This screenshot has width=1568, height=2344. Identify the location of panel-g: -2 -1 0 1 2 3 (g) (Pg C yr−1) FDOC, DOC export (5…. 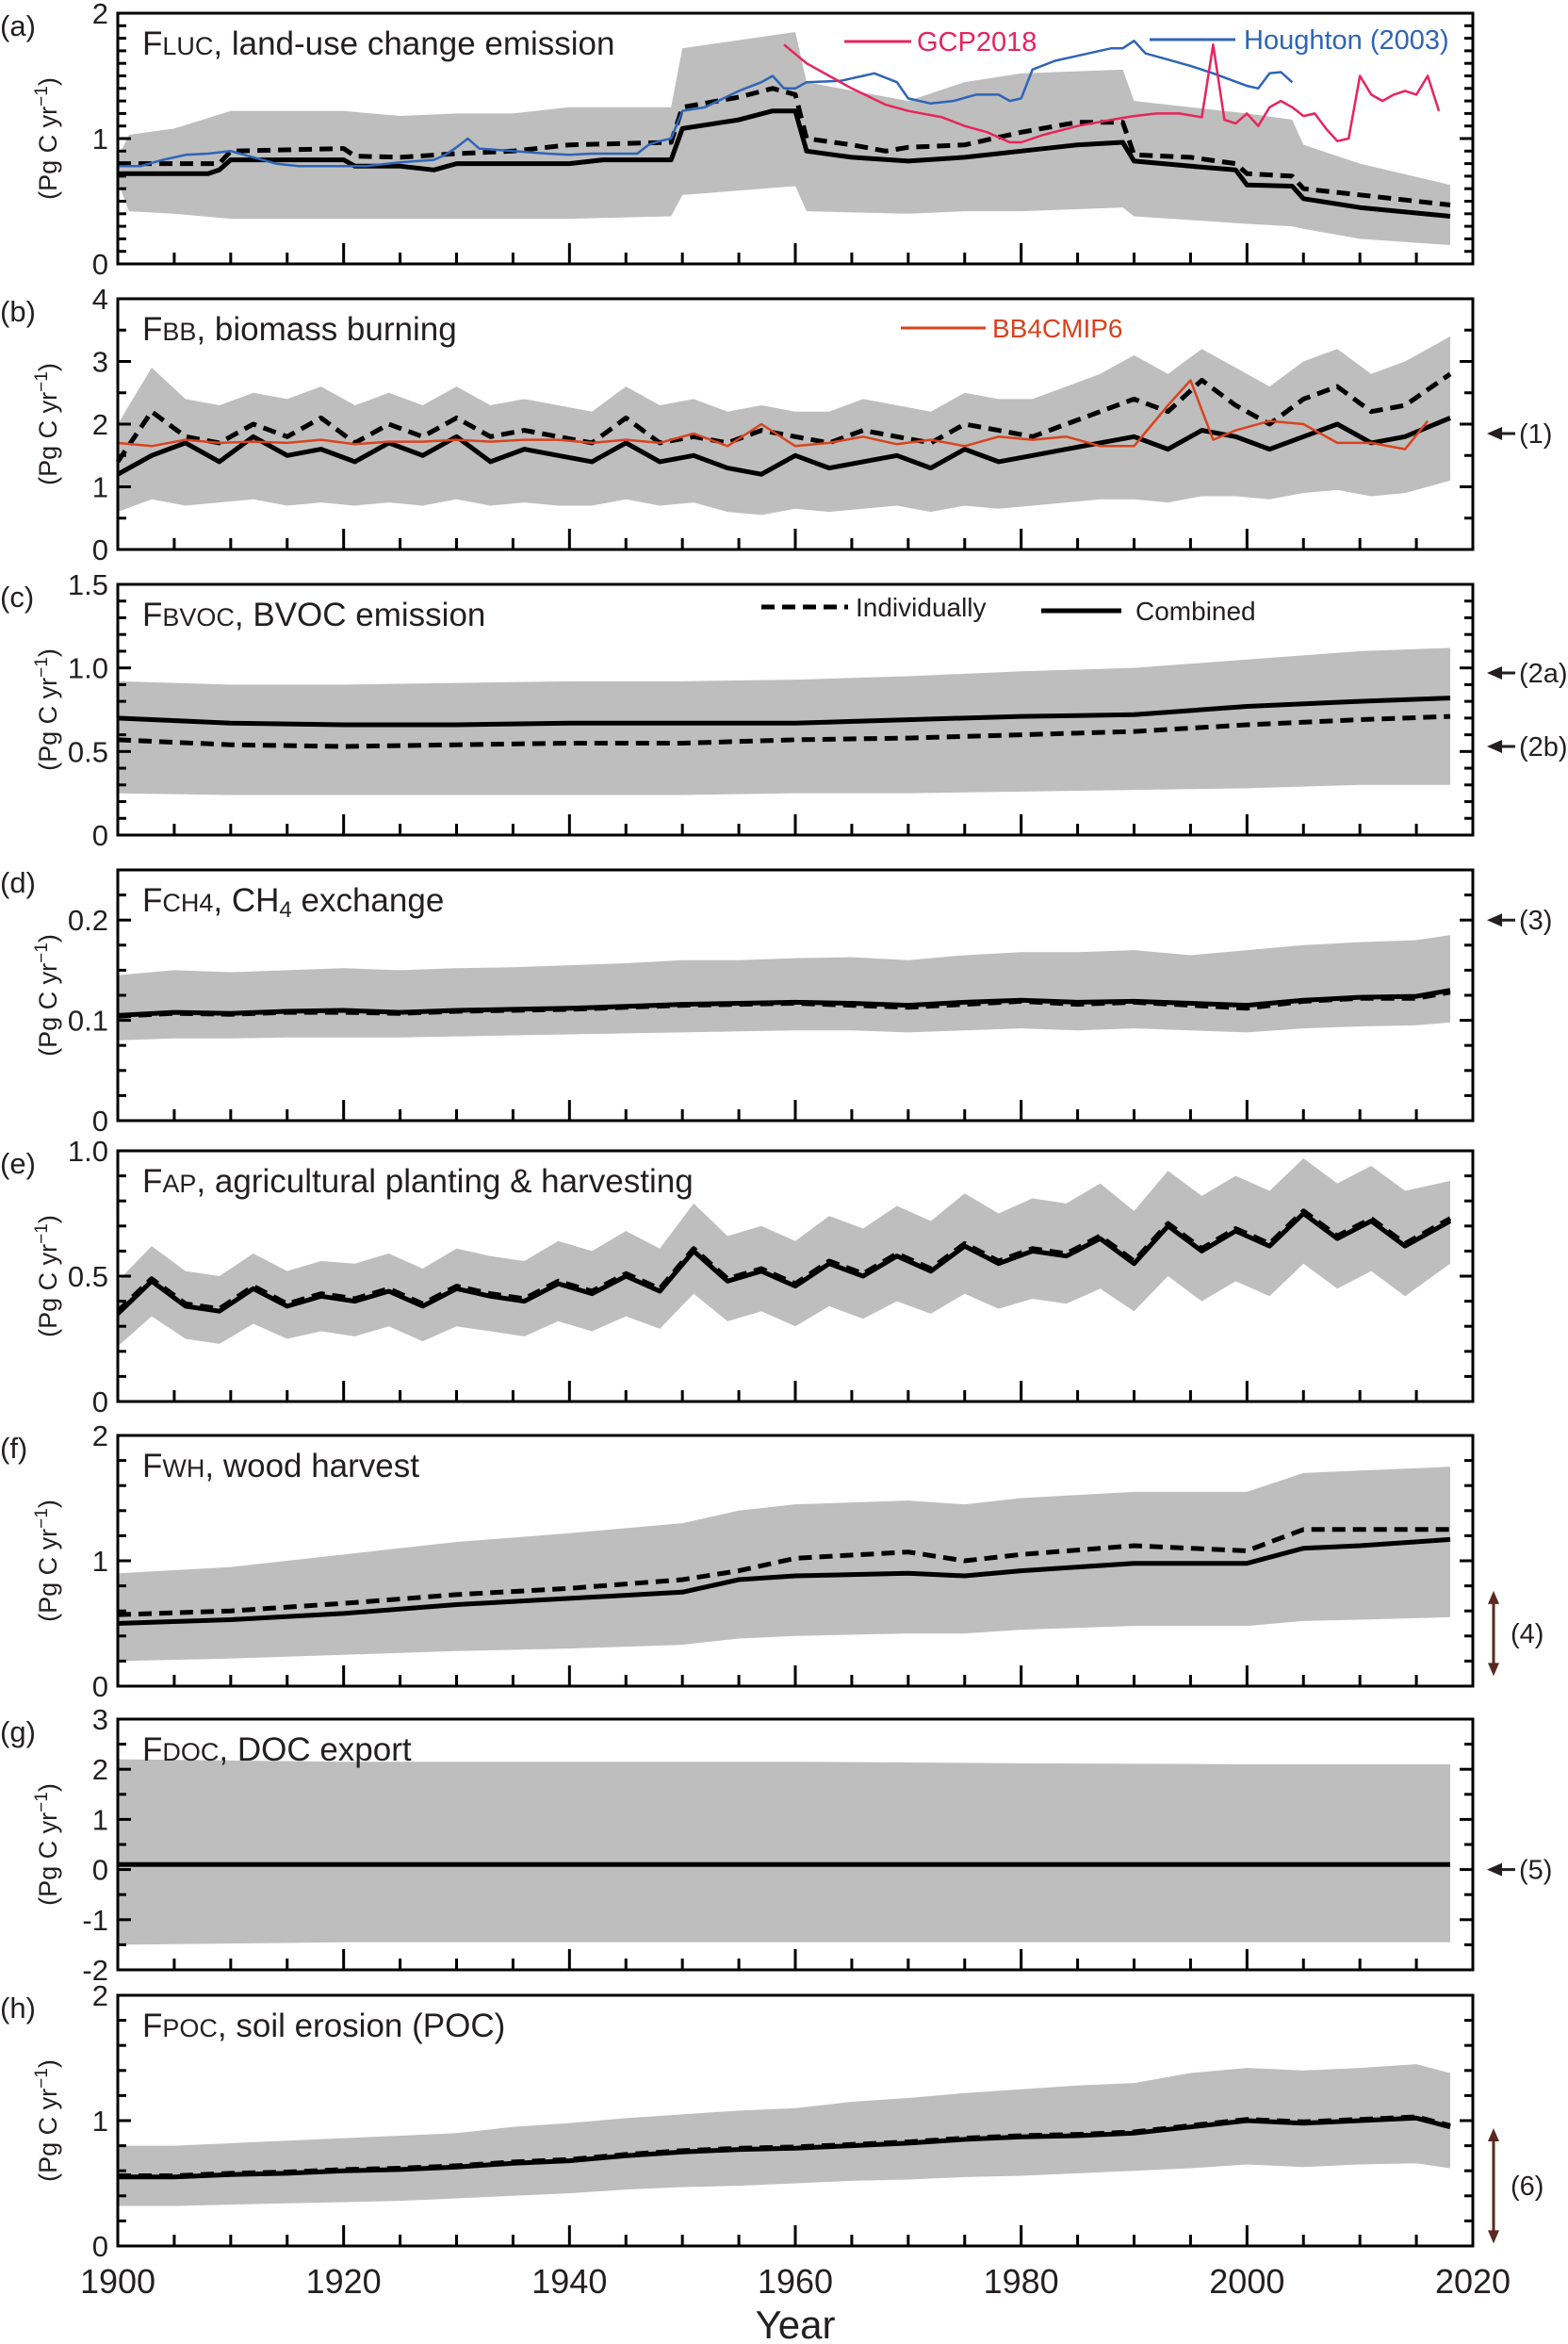
(776, 1845).